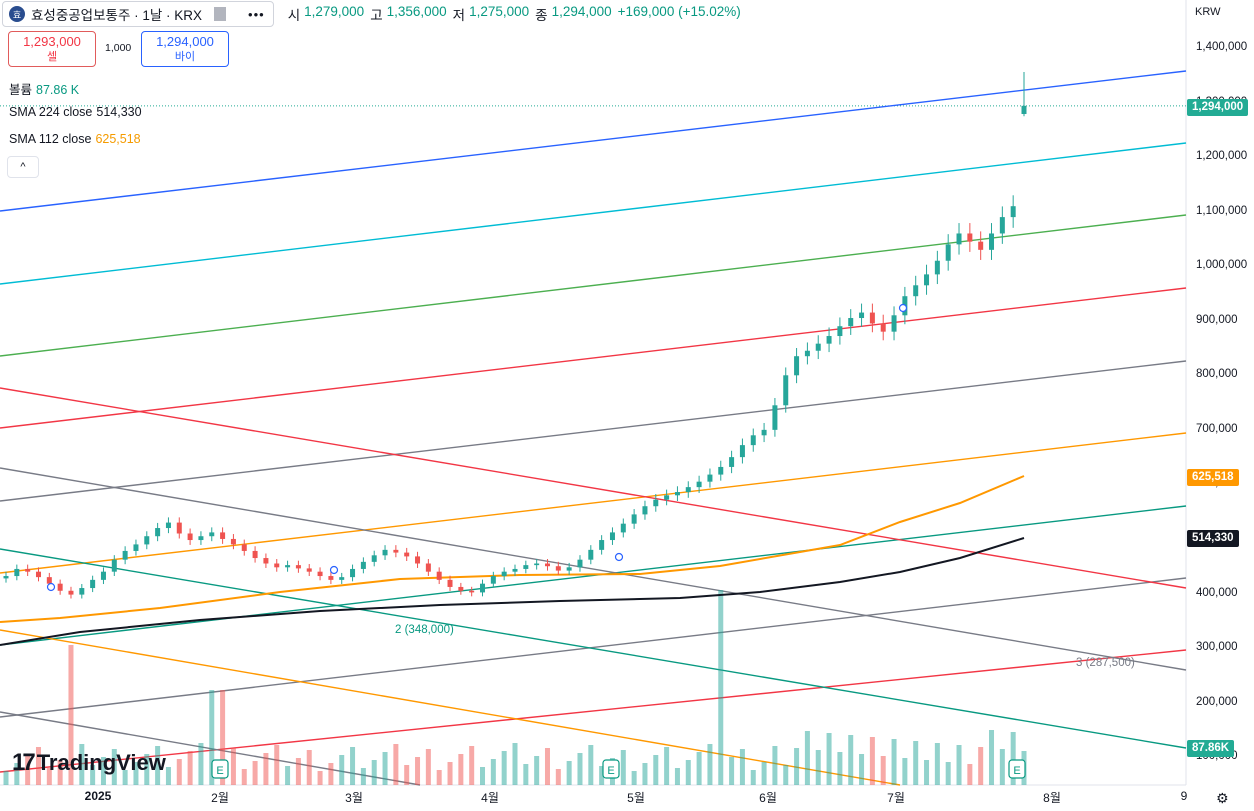 The image size is (1254, 811). What do you see at coordinates (220, 14) in the screenshot?
I see `flag-icon` at bounding box center [220, 14].